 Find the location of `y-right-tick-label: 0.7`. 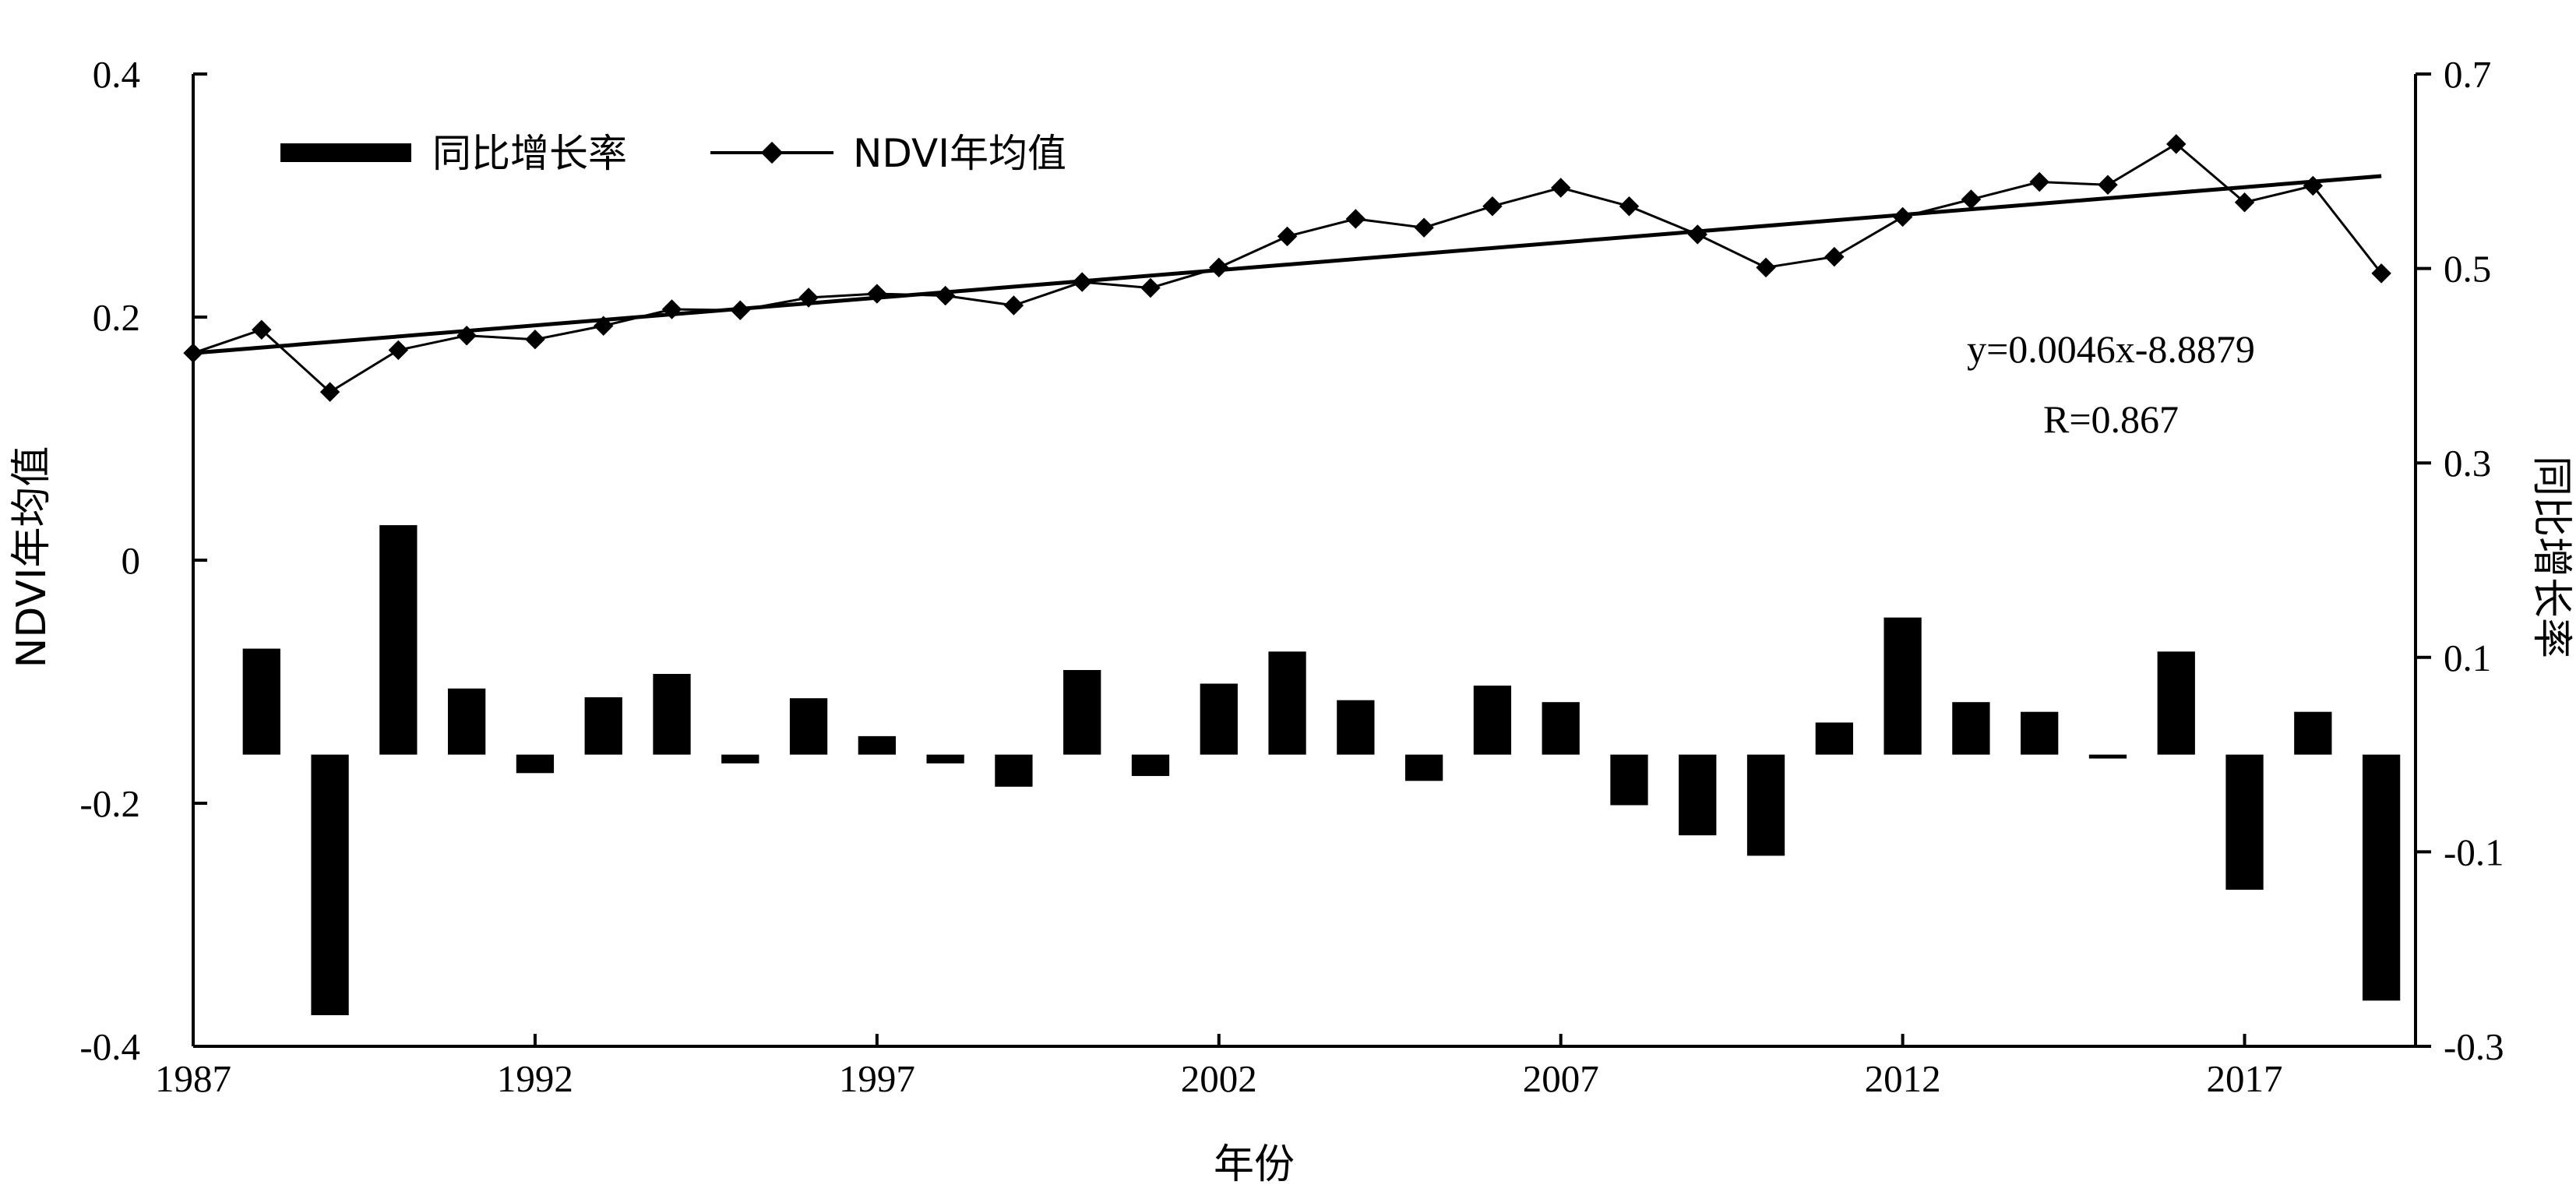

y-right-tick-label: 0.7 is located at coordinates (2467, 74).